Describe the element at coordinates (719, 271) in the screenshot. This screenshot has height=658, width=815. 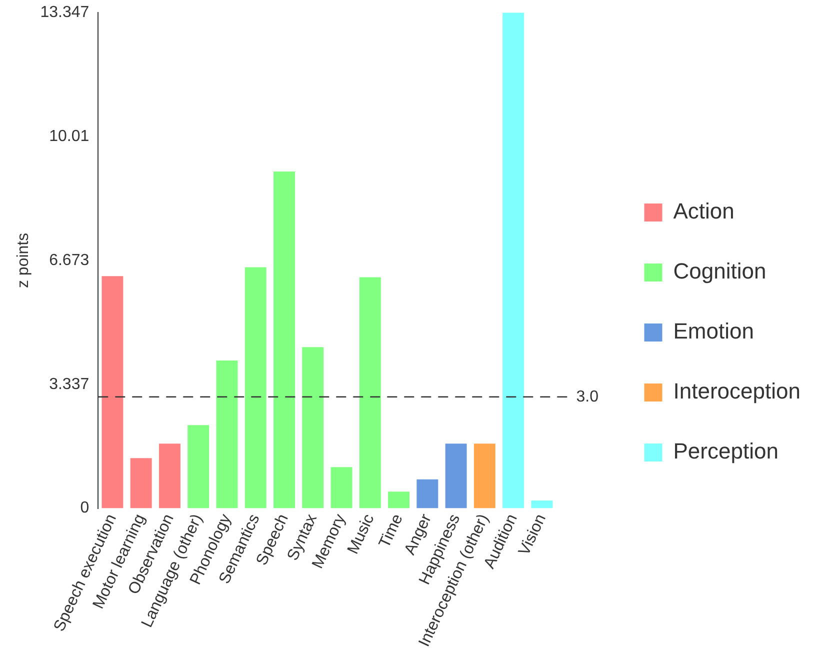
I see `legend-label: Cognition` at that location.